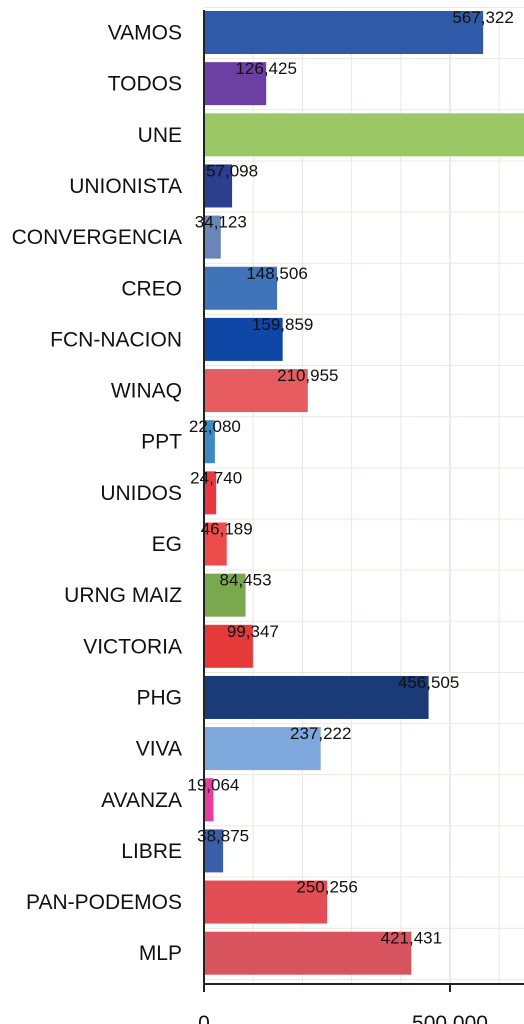 The image size is (524, 1024). What do you see at coordinates (218, 186) in the screenshot?
I see `bar-unionista` at bounding box center [218, 186].